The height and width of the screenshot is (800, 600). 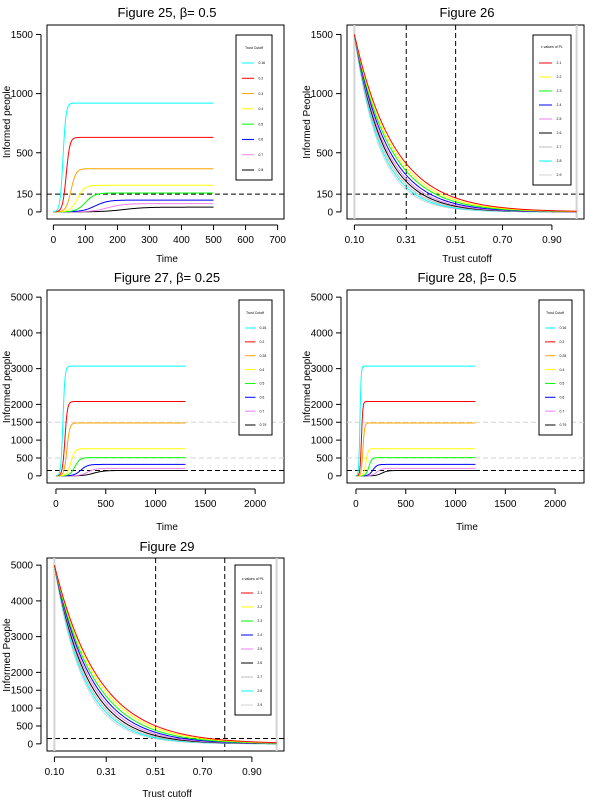 I want to click on legend-label: 2.4, so click(x=259, y=635).